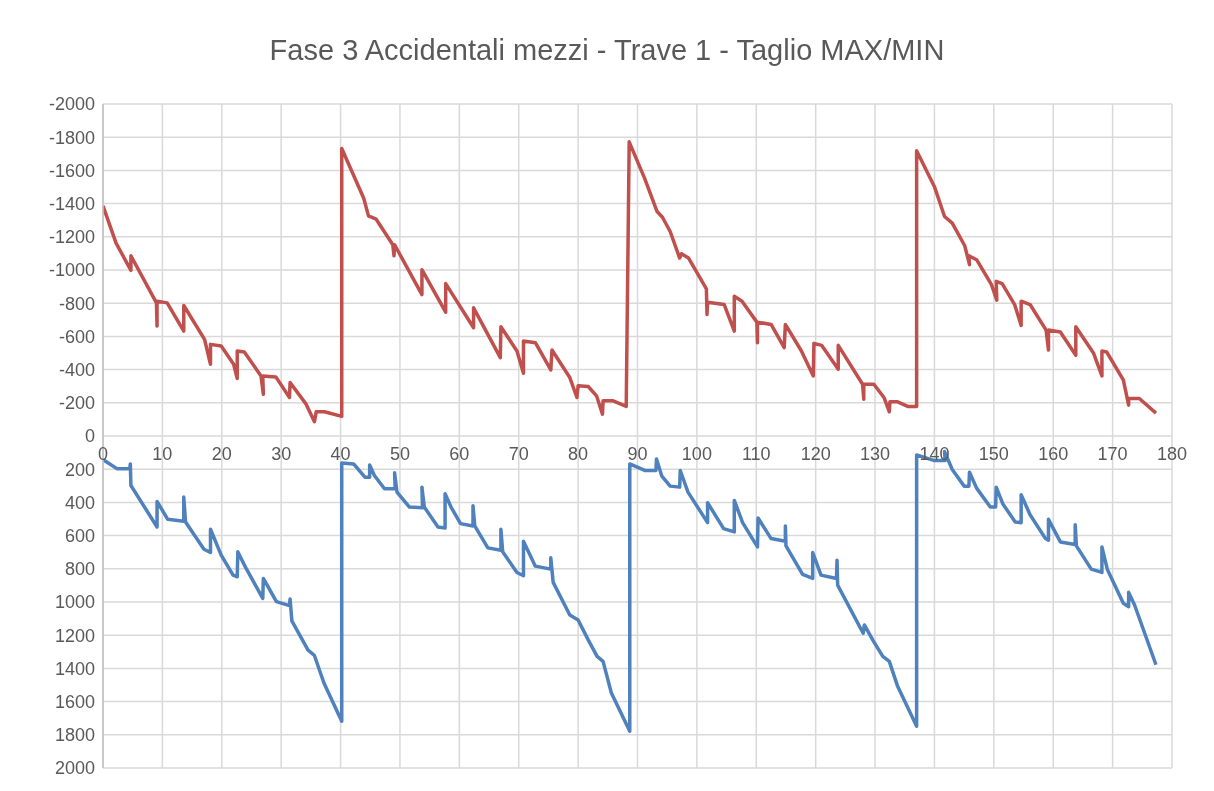 The width and height of the screenshot is (1214, 791). Describe the element at coordinates (1172, 454) in the screenshot. I see `x-tick-label: 180` at that location.